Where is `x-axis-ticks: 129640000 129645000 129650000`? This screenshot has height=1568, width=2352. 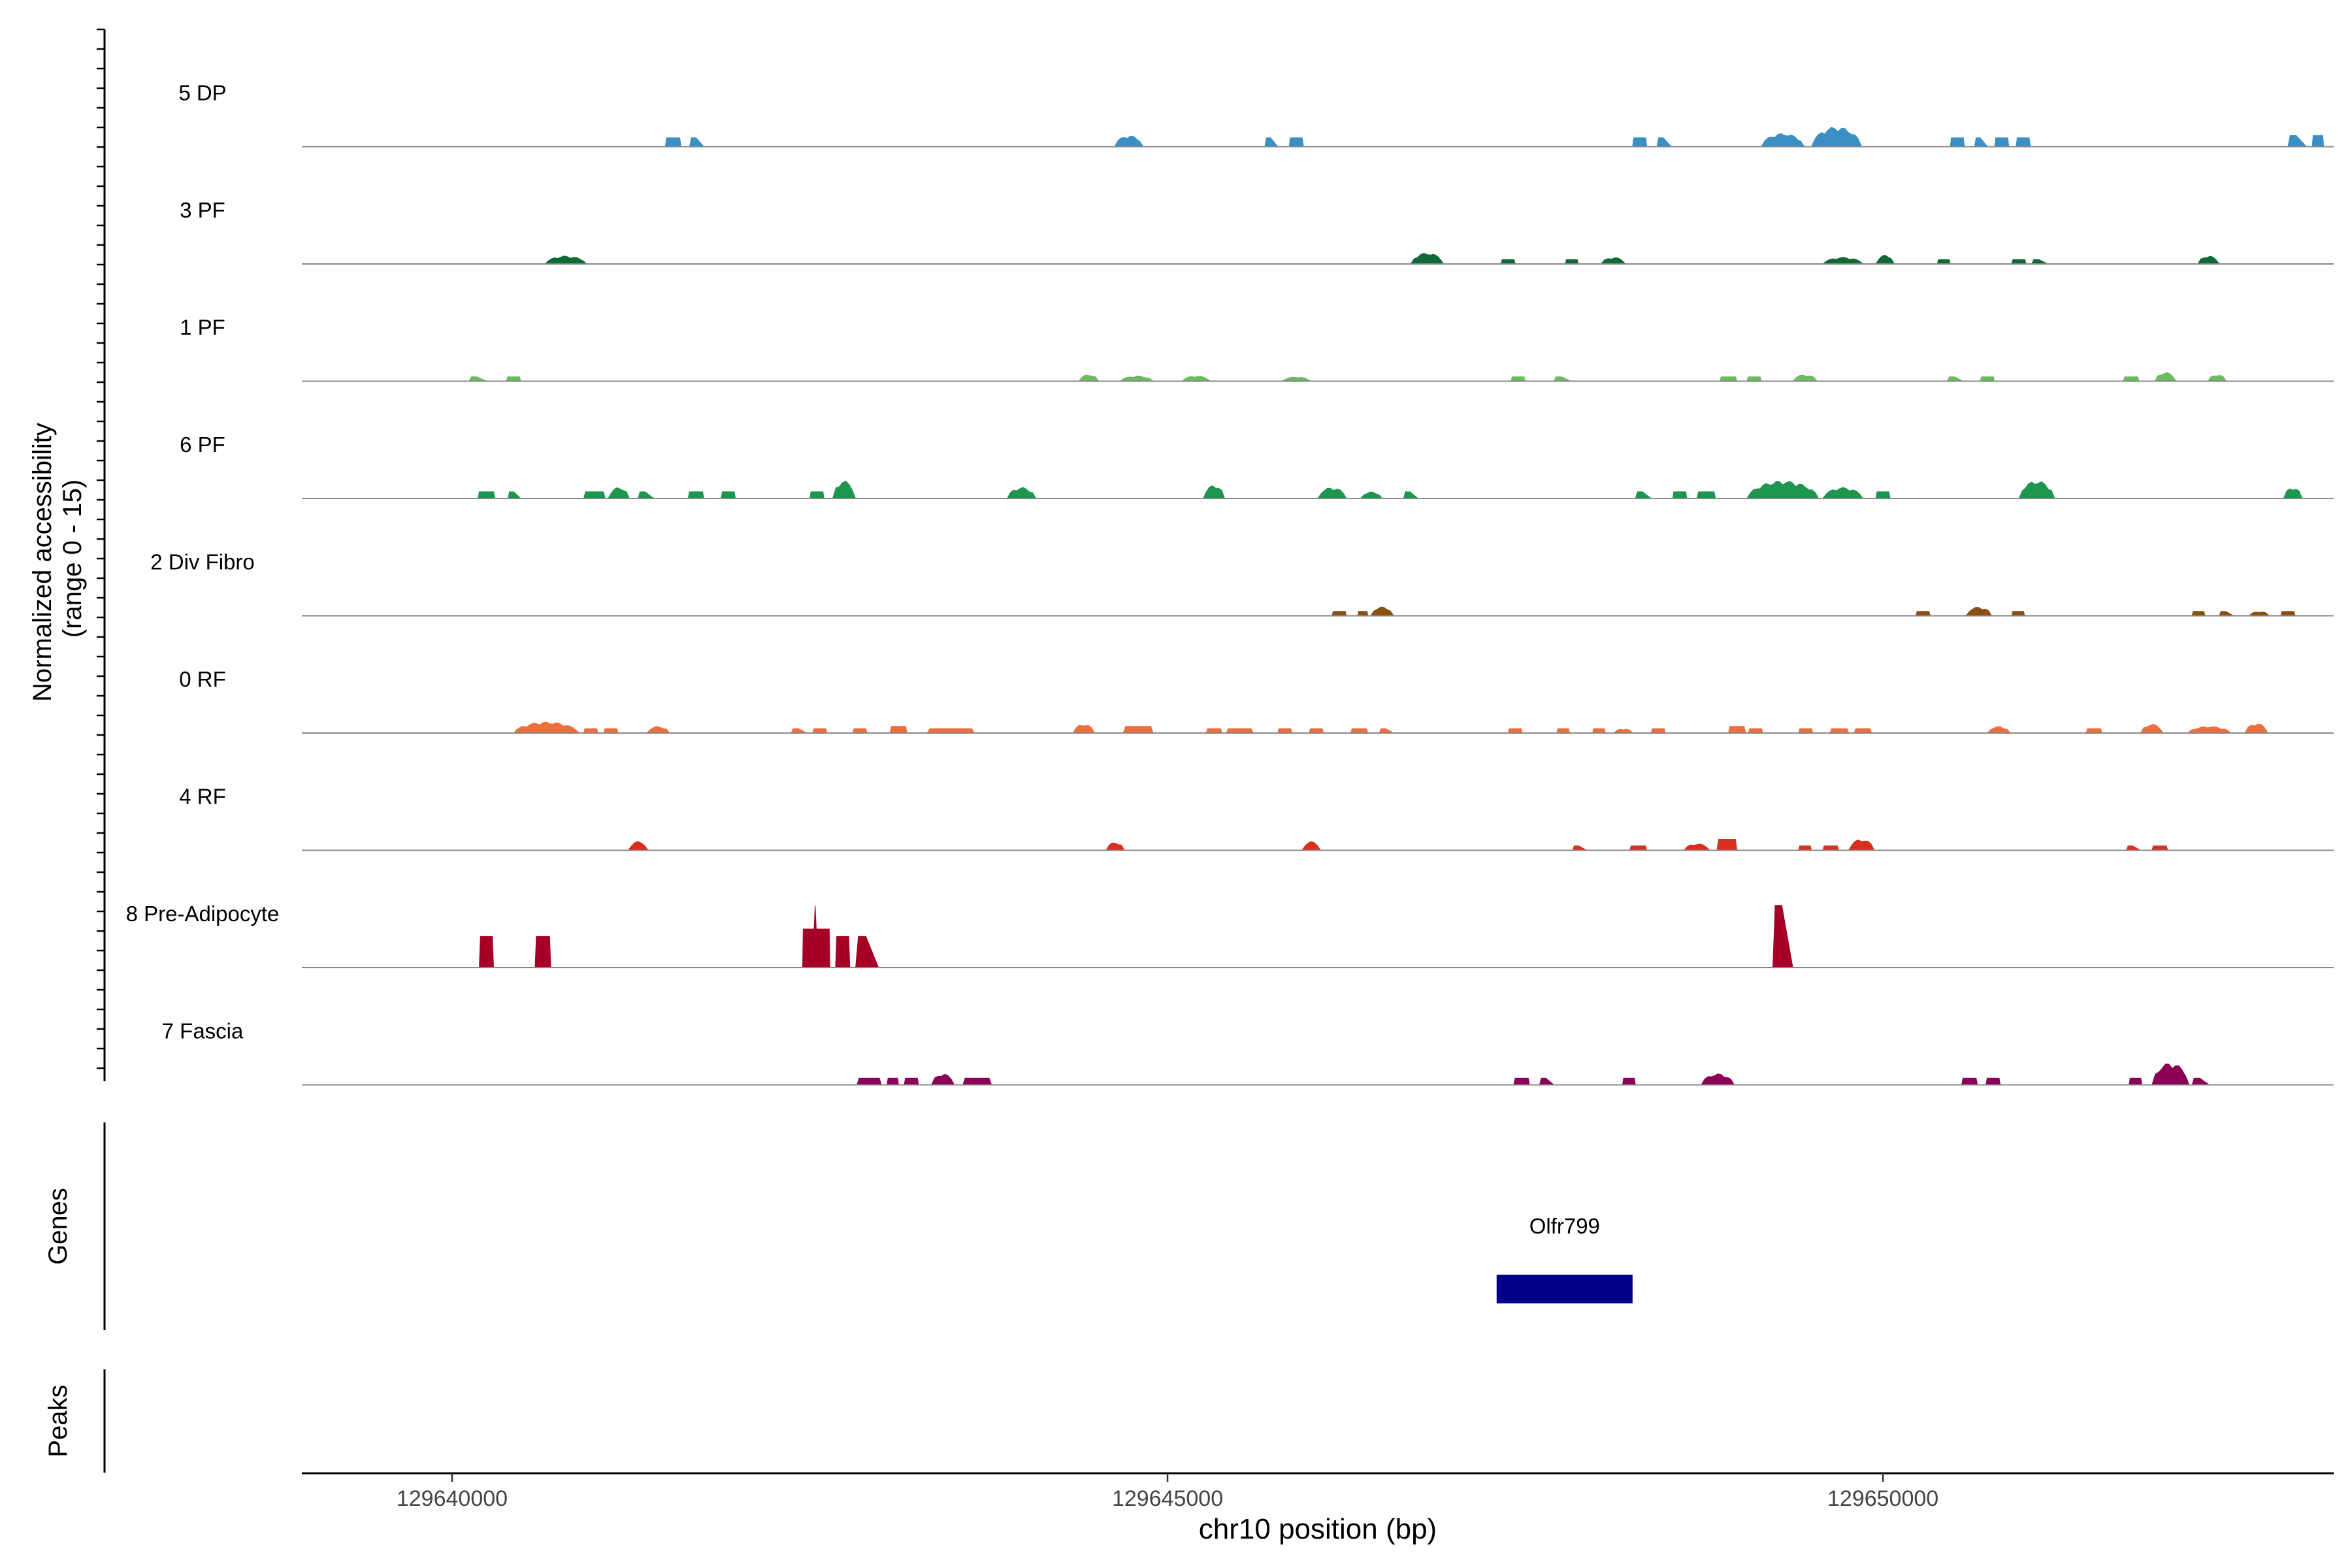 x-axis-ticks: 129640000 129645000 129650000 is located at coordinates (1167, 1492).